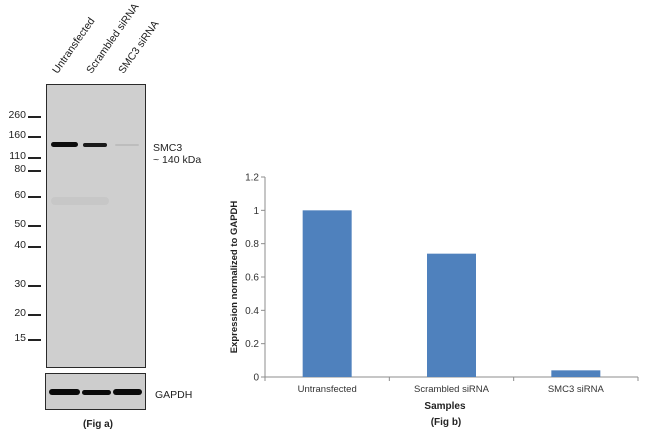  Describe the element at coordinates (168, 148) in the screenshot. I see `target-name: SMC3` at that location.